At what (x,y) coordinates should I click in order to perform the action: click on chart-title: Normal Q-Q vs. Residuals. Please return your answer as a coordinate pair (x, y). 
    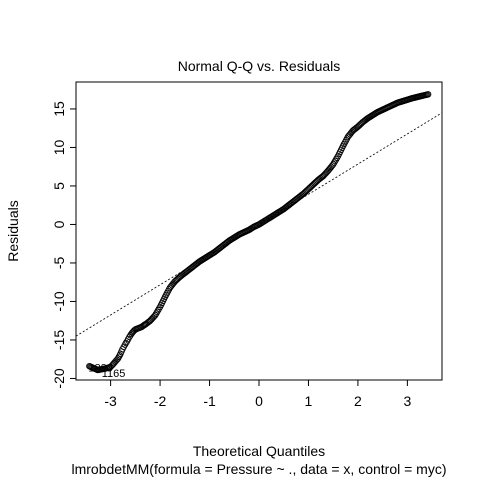
    Looking at the image, I should click on (259, 66).